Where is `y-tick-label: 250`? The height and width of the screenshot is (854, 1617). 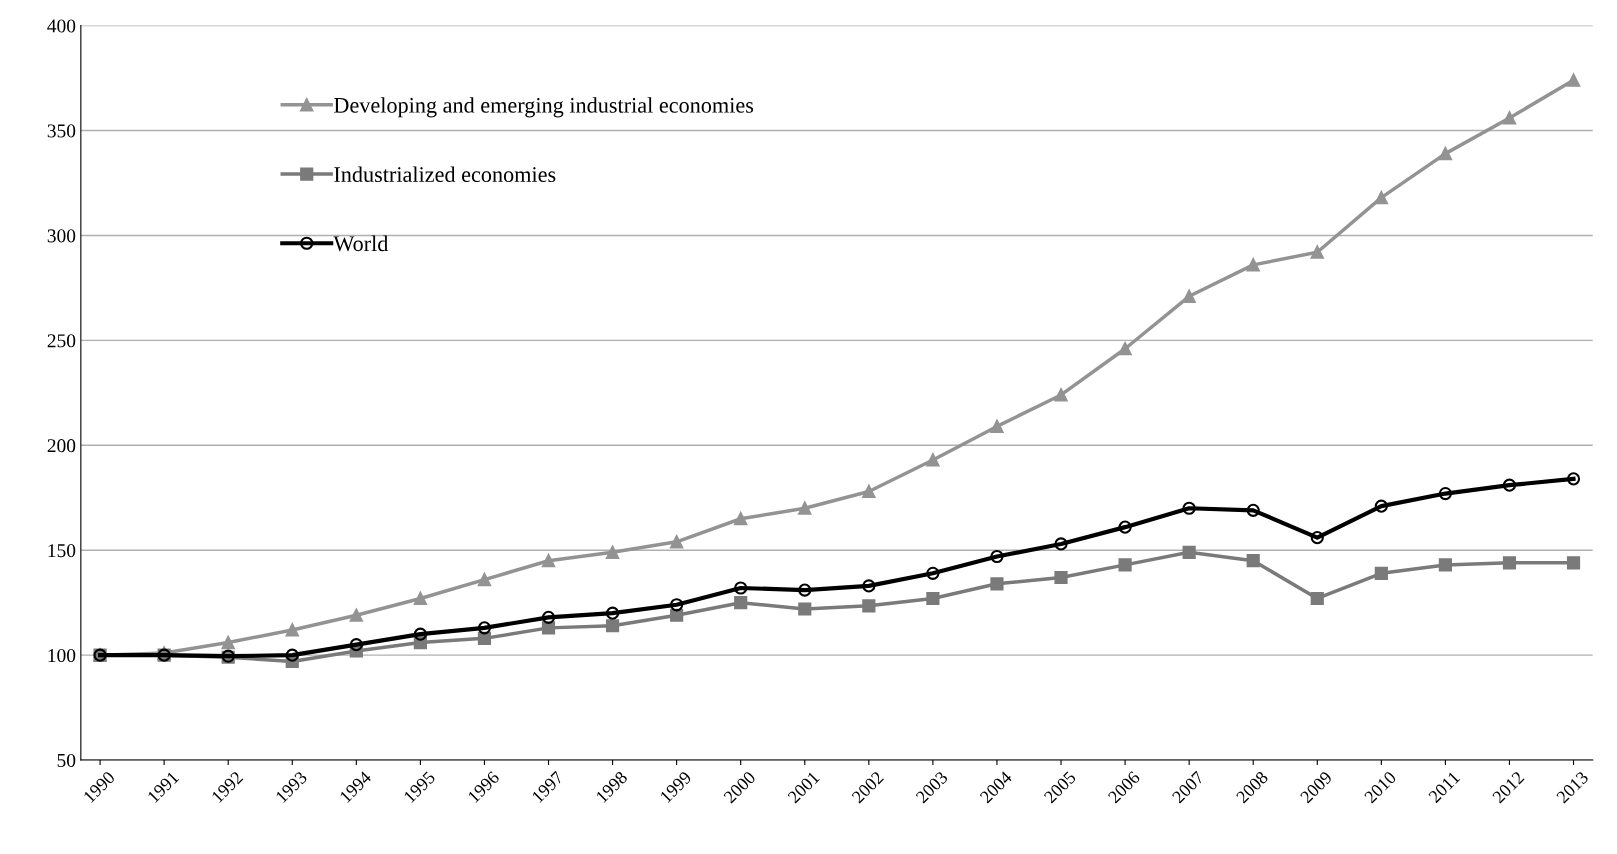
y-tick-label: 250 is located at coordinates (61, 341).